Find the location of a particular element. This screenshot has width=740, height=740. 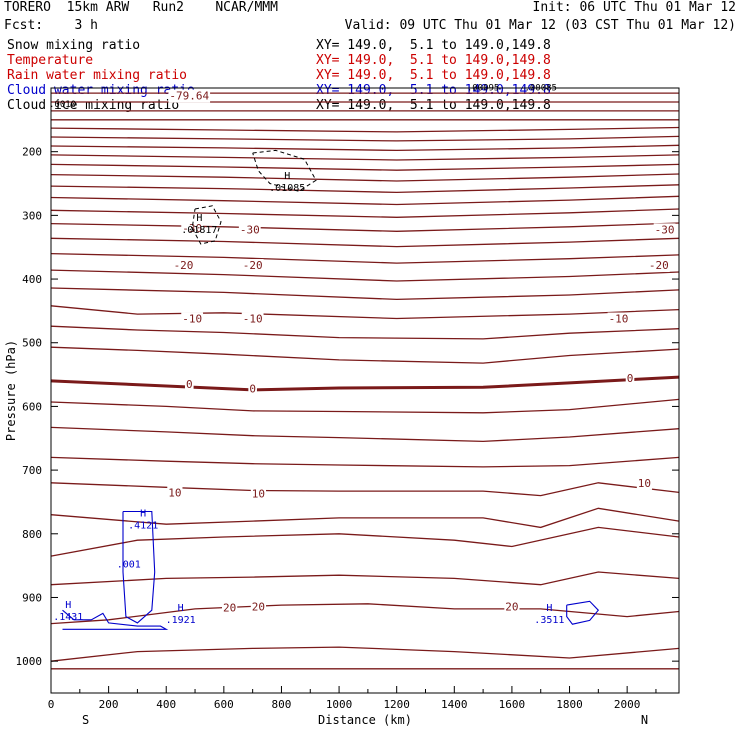

south-label: S is located at coordinates (85, 720).